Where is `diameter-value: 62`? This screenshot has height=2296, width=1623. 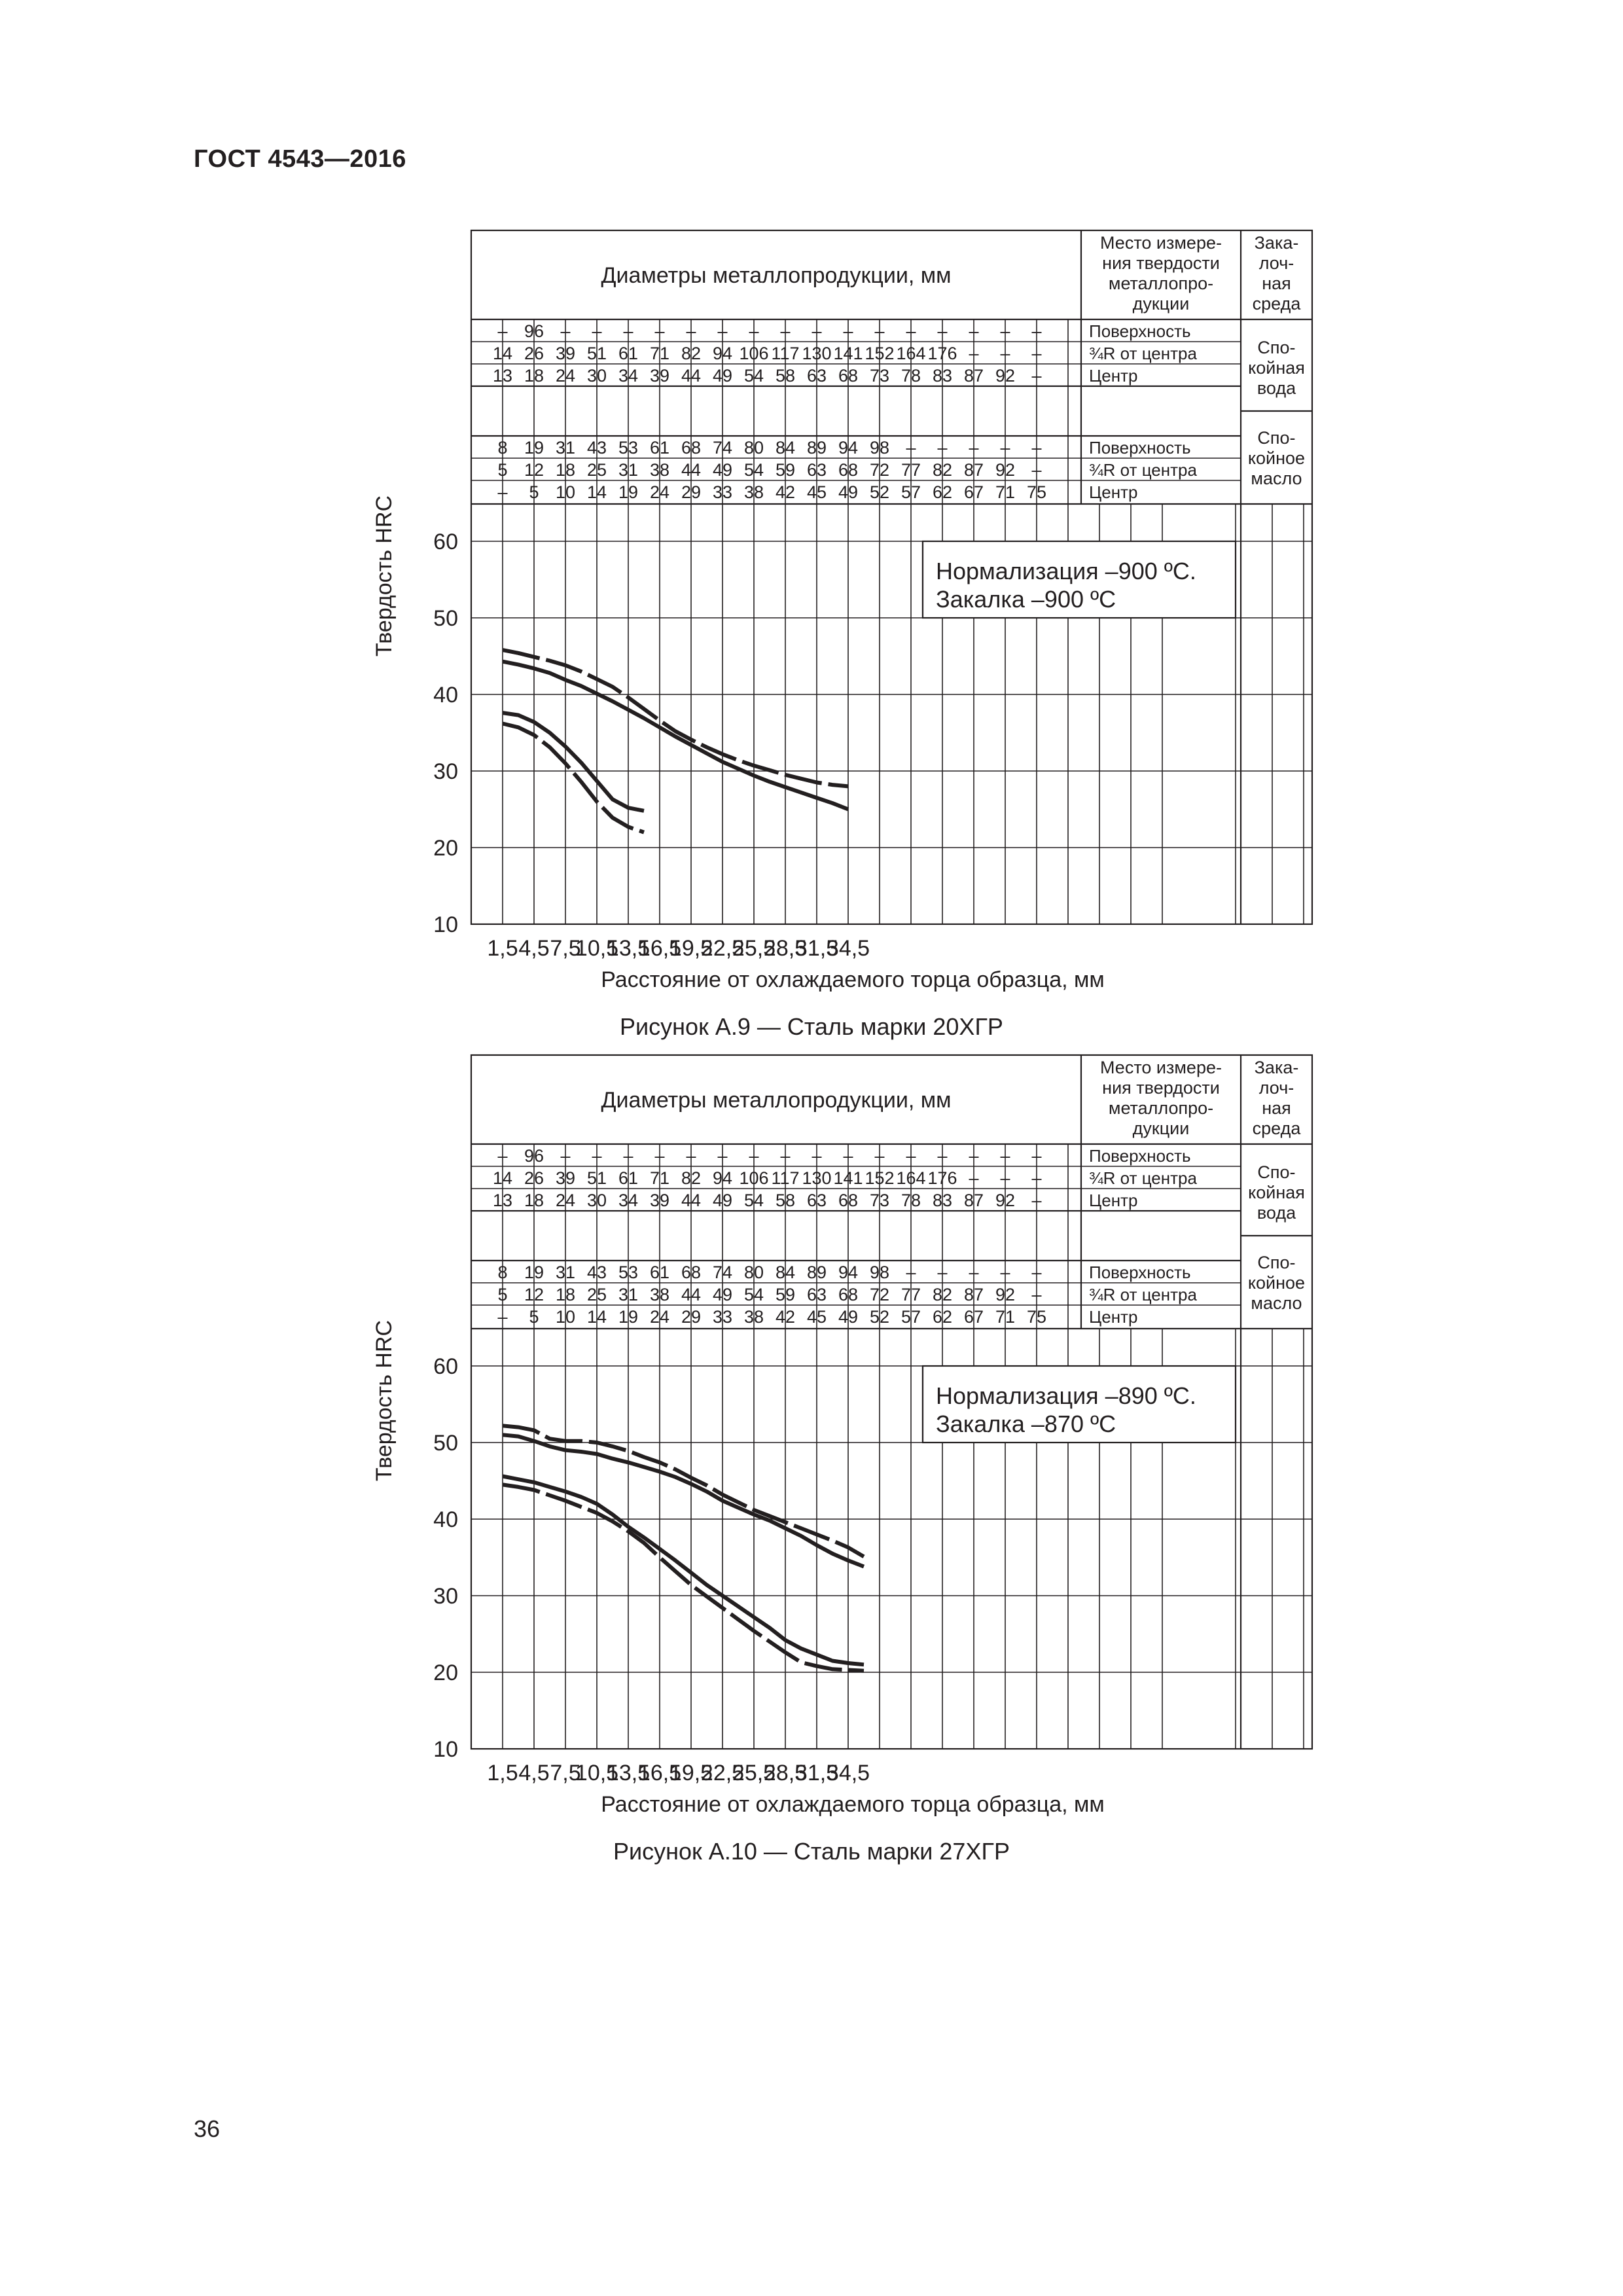 diameter-value: 62 is located at coordinates (942, 1317).